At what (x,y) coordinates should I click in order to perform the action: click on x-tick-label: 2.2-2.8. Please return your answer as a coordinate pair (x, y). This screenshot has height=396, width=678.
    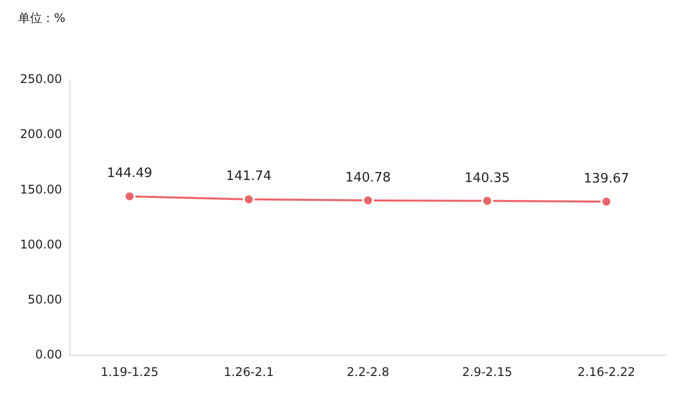
    Looking at the image, I should click on (368, 371).